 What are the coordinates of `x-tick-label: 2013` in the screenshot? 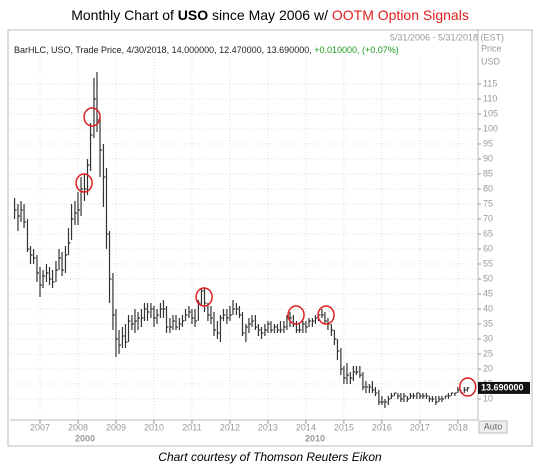 It's located at (268, 427).